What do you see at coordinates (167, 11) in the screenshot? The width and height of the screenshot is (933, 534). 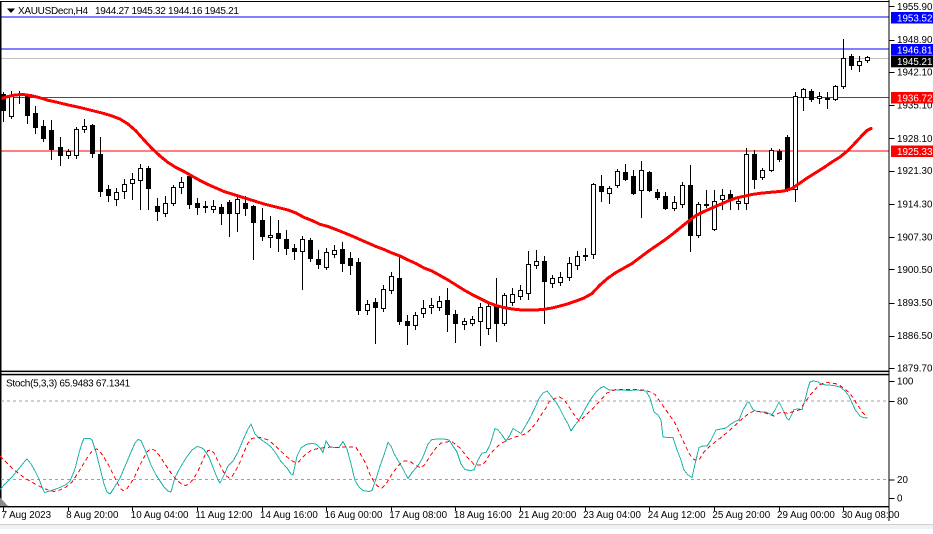 I see `svg-text:1944.27 1945.32 1944.16 1945.2: 1944.27 1945.32 1944.16 1945.21` at bounding box center [167, 11].